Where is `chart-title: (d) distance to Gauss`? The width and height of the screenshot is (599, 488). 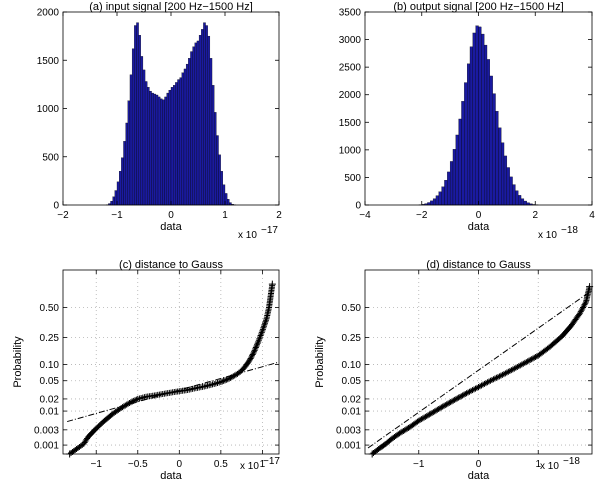
chart-title: (d) distance to Gauss is located at coordinates (478, 265).